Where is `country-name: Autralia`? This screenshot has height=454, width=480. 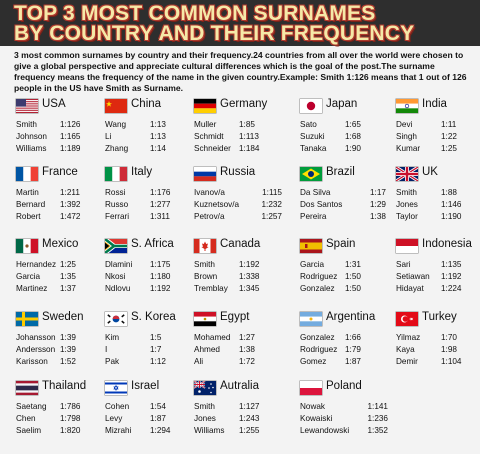 country-name: Autralia is located at coordinates (239, 386).